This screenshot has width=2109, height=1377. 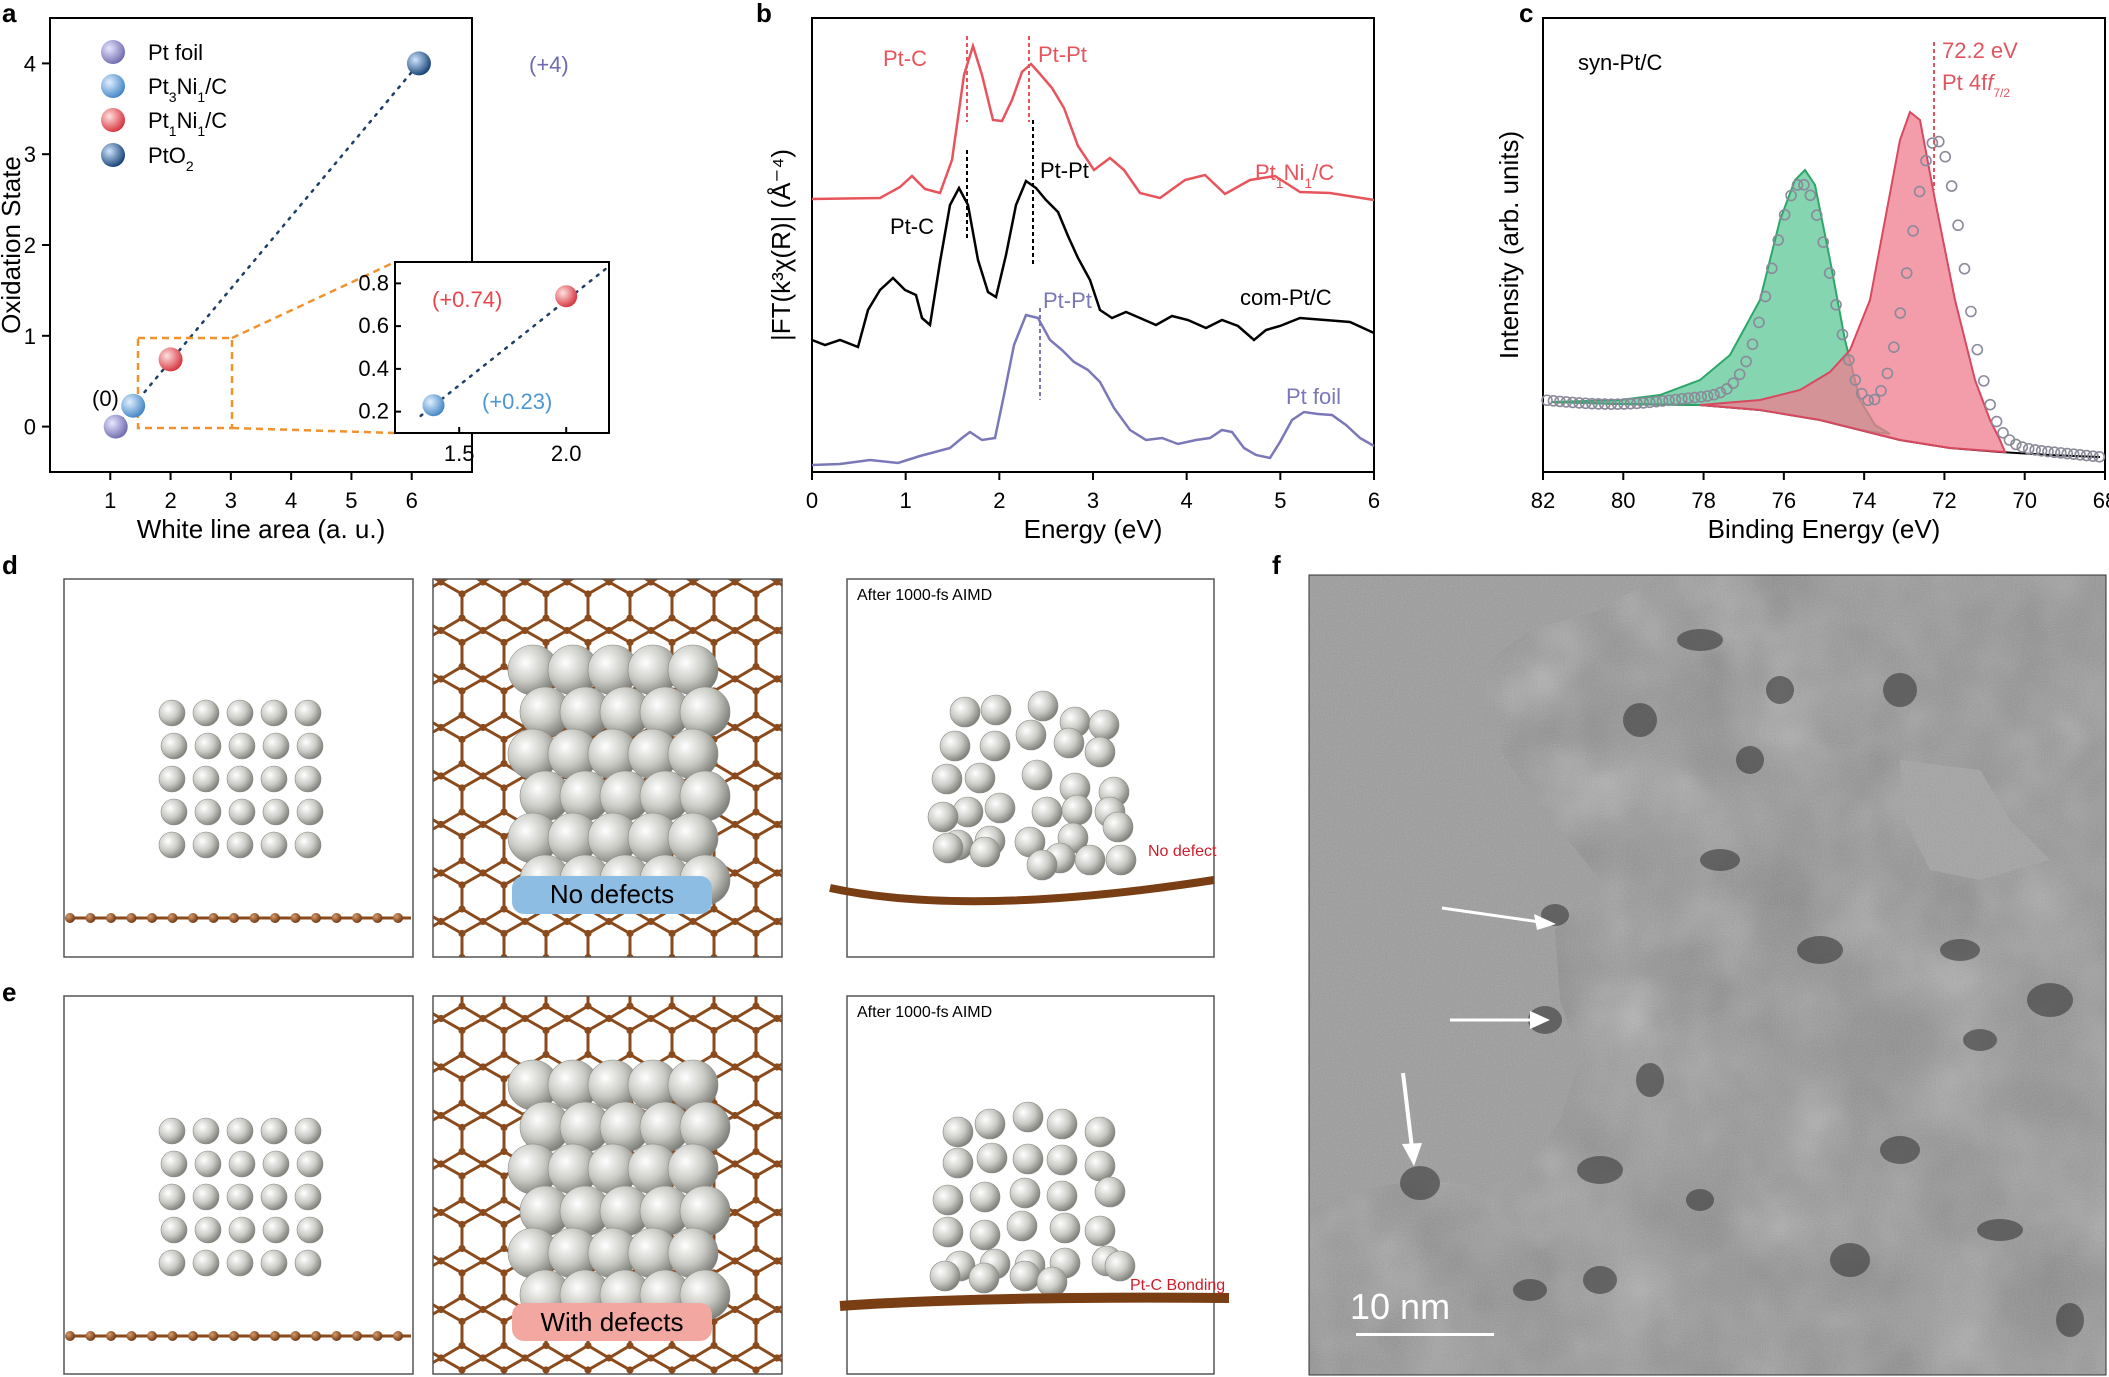 I want to click on panel-d-aimd-graphene, so click(x=1022, y=891).